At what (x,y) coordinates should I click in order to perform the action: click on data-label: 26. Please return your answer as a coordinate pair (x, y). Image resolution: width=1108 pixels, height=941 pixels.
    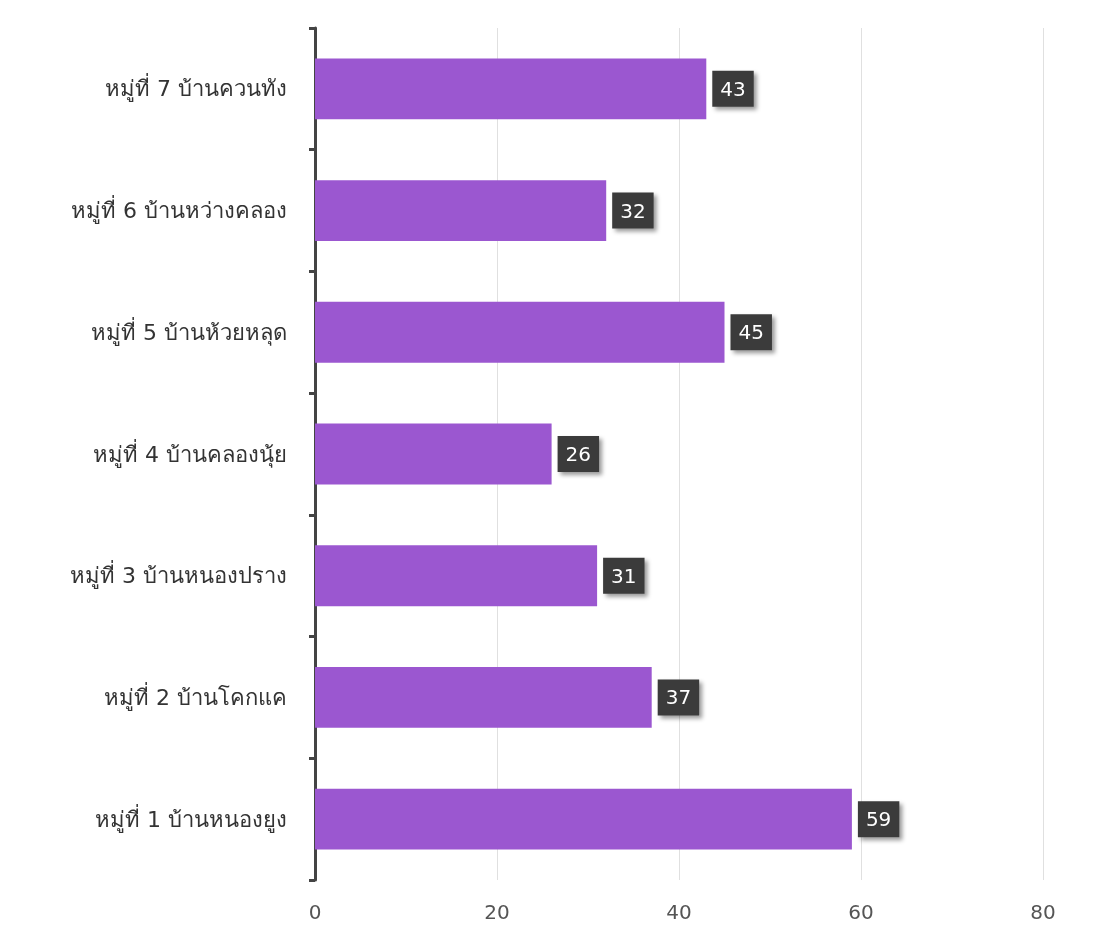
    Looking at the image, I should click on (578, 454).